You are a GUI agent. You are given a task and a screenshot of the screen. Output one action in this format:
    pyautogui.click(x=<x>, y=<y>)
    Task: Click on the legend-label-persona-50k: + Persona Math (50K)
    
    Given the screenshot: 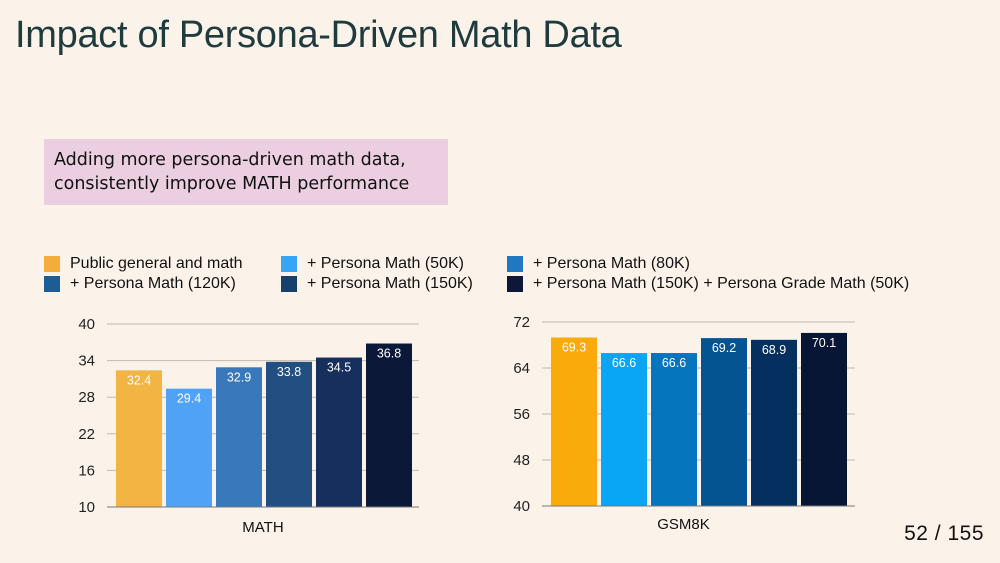 What is the action you would take?
    pyautogui.click(x=385, y=263)
    